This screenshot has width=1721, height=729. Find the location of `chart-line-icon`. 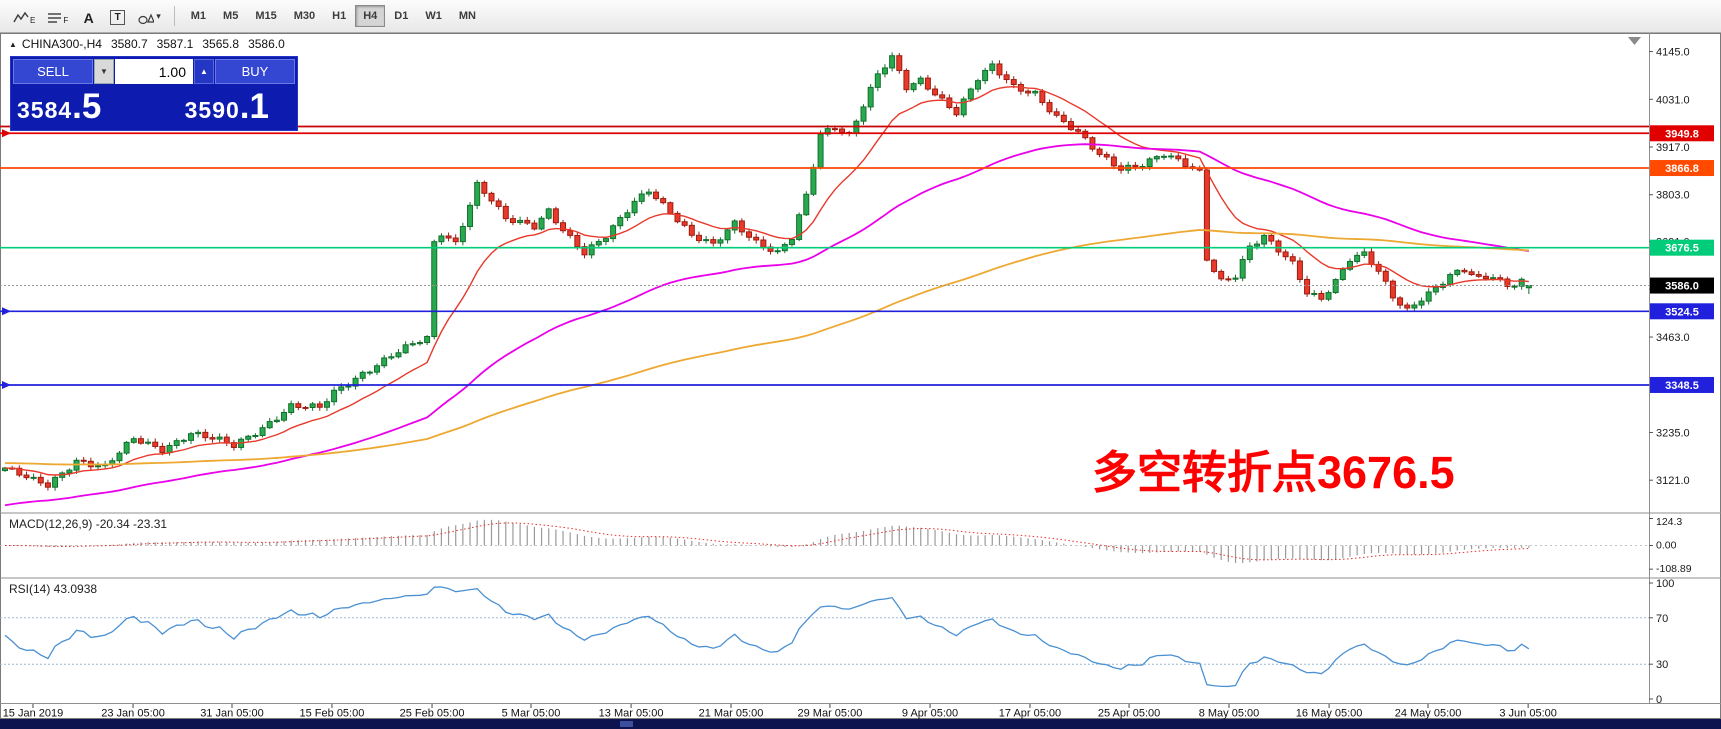

chart-line-icon is located at coordinates (21, 17).